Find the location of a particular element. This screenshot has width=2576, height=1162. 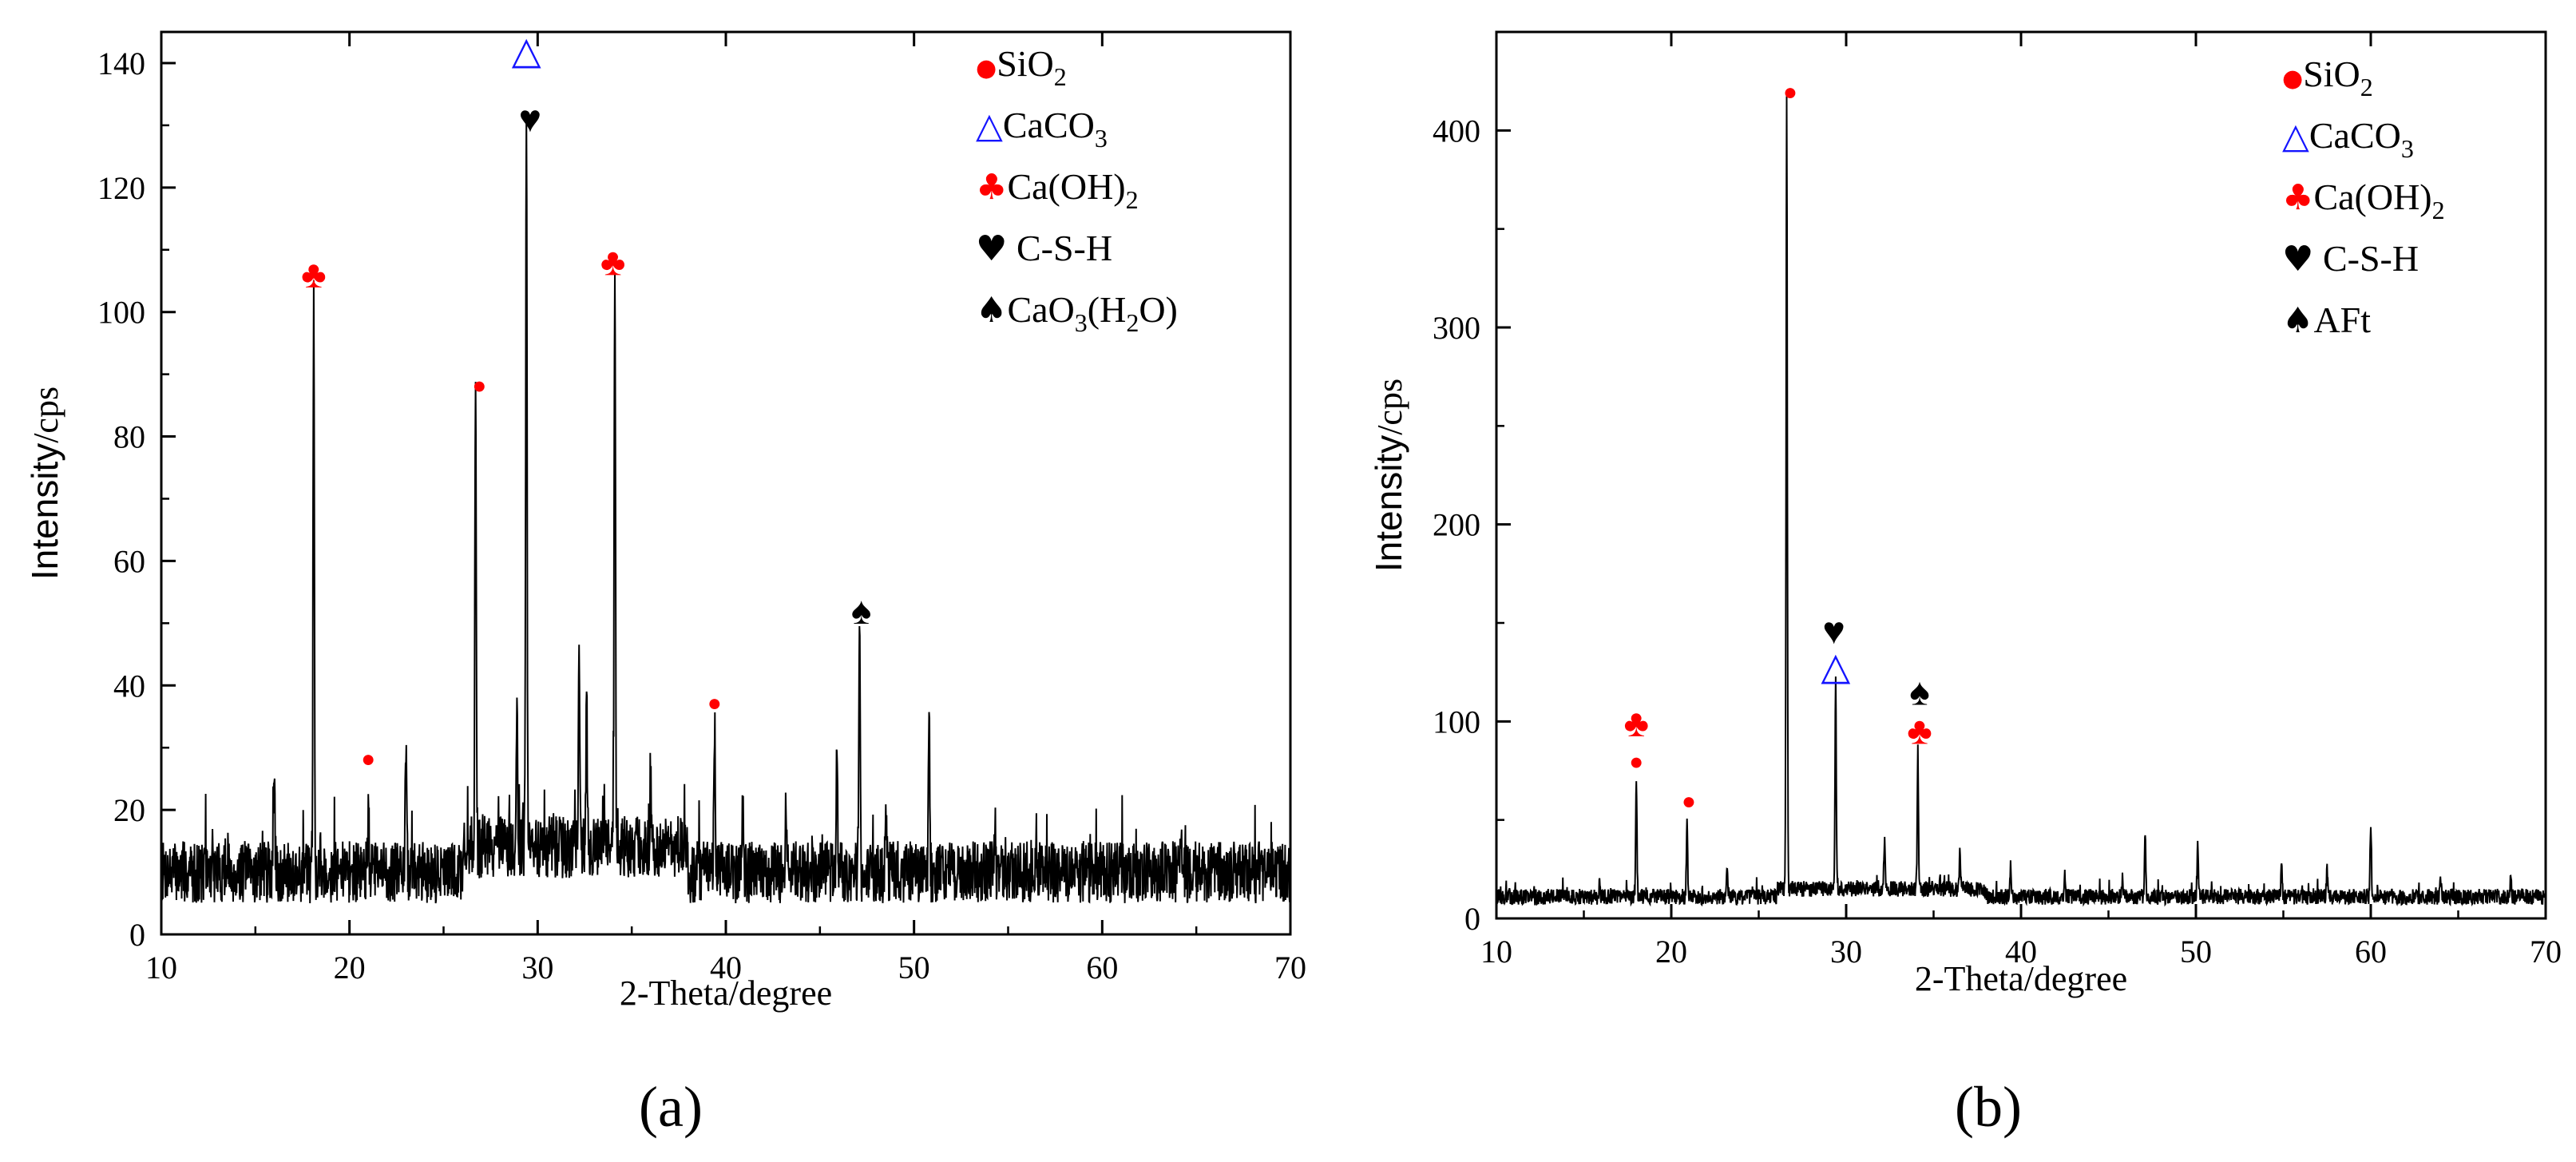

legend-label: CaO is located at coordinates (1040, 309).